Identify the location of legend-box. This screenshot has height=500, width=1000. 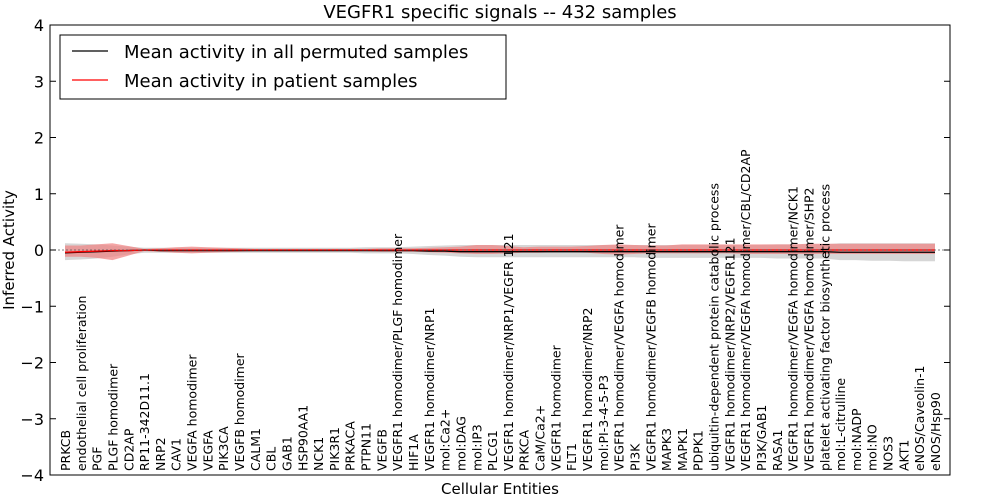
(283, 67).